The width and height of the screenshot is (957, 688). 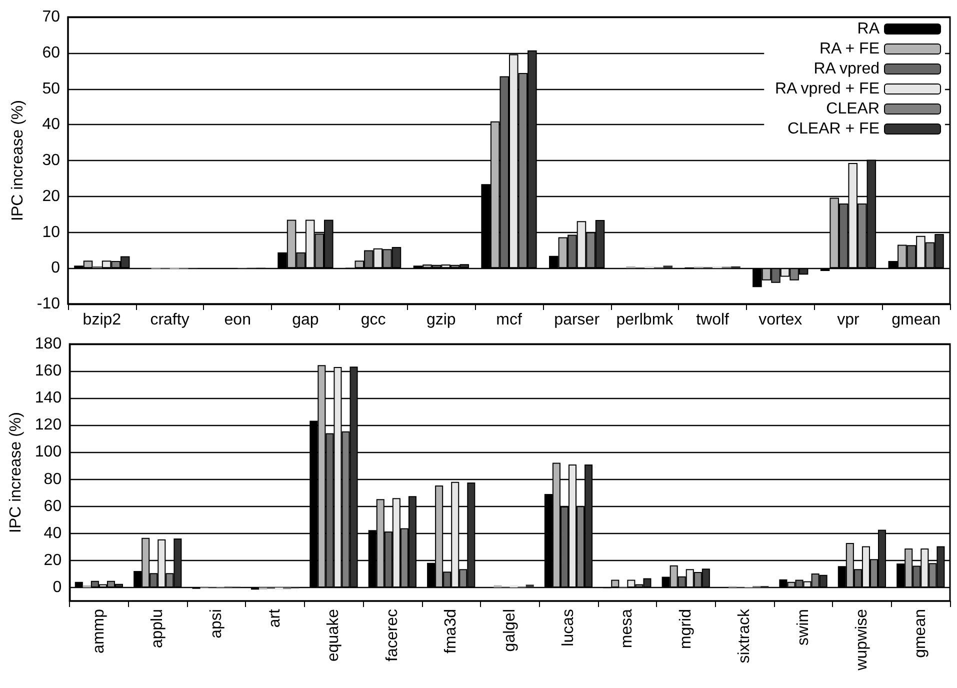 I want to click on legend-label: CLEAR + FE, so click(x=833, y=129).